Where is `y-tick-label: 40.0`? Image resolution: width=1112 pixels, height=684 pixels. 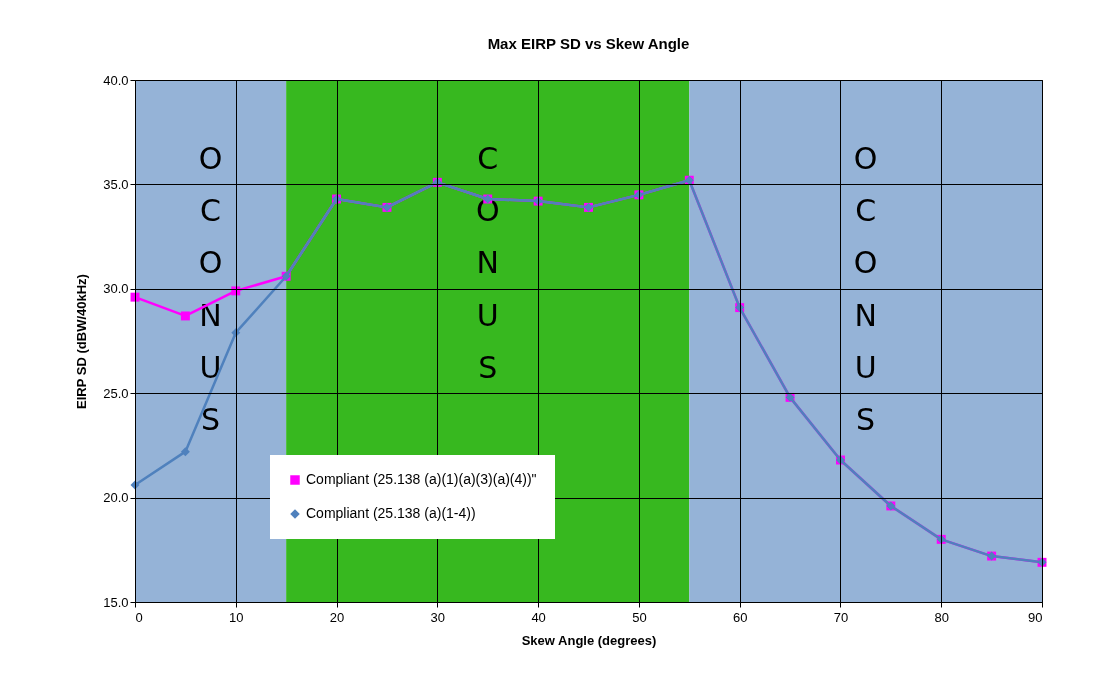 y-tick-label: 40.0 is located at coordinates (116, 80).